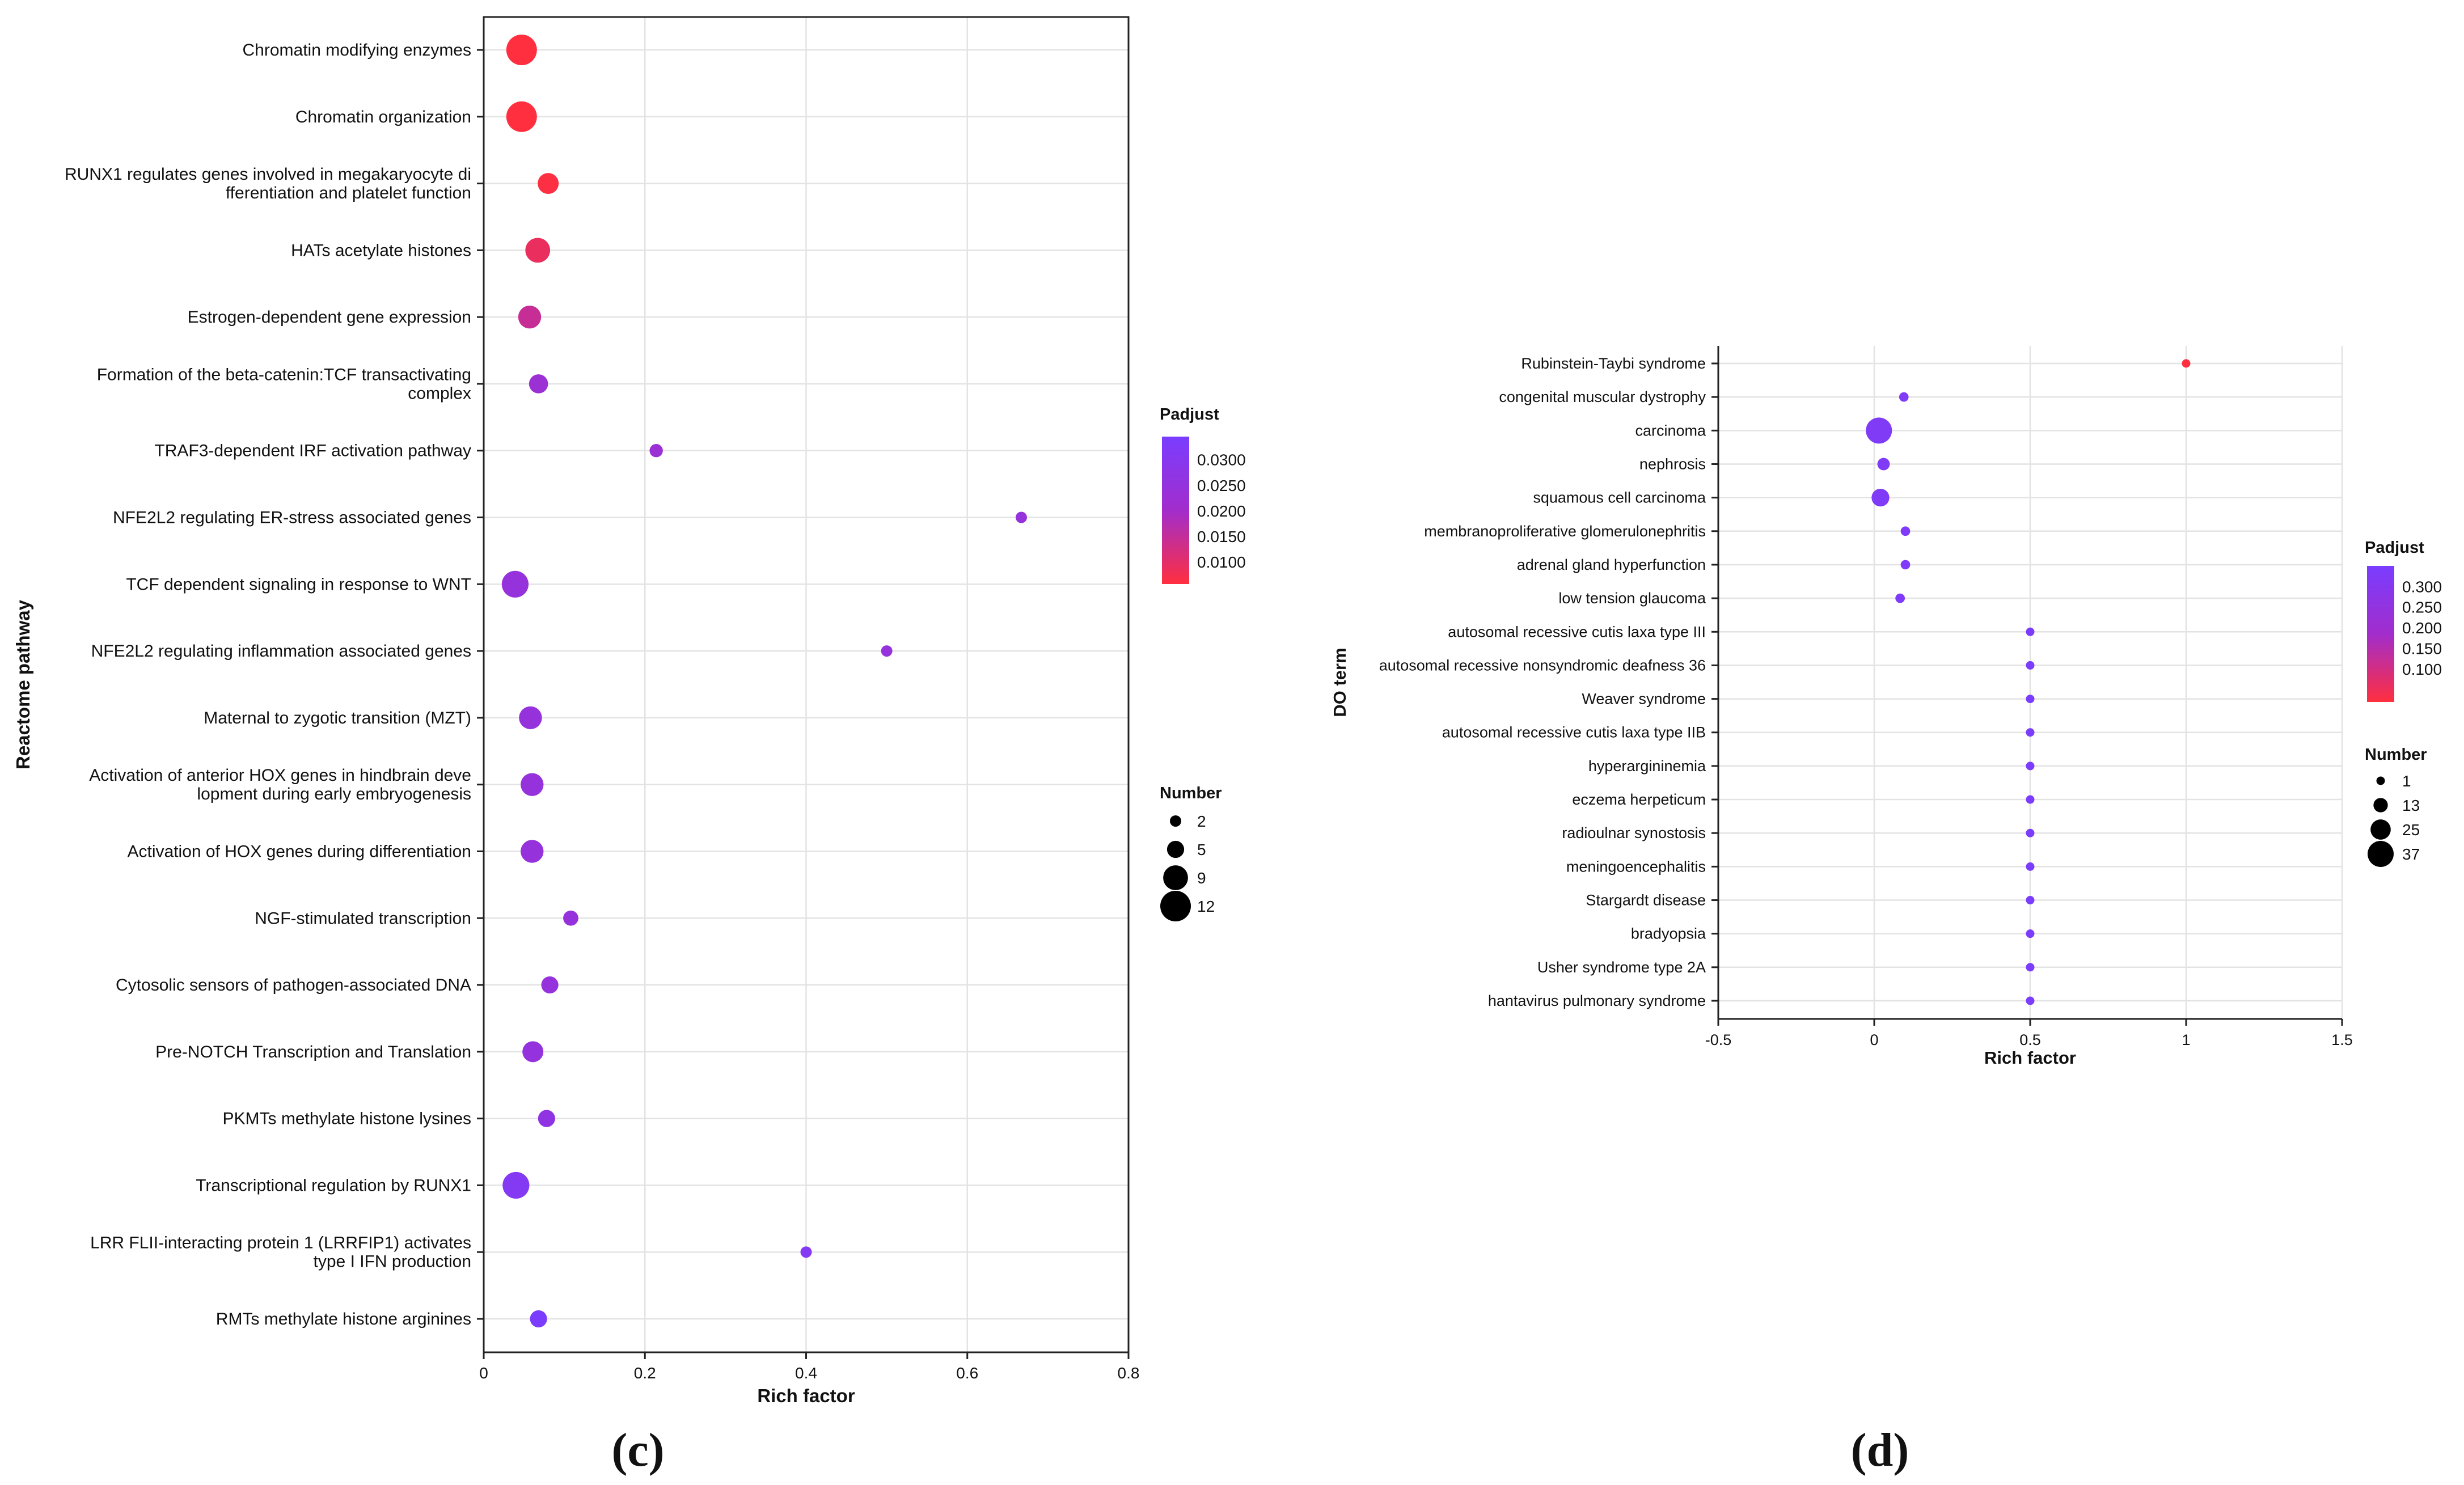 The width and height of the screenshot is (2464, 1485). Describe the element at coordinates (1175, 510) in the screenshot. I see `c-color-bar` at that location.